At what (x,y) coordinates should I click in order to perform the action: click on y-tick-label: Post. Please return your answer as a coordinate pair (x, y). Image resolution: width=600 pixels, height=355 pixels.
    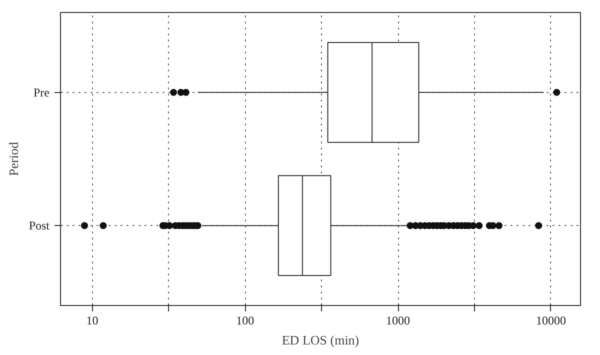
    Looking at the image, I should click on (39, 225).